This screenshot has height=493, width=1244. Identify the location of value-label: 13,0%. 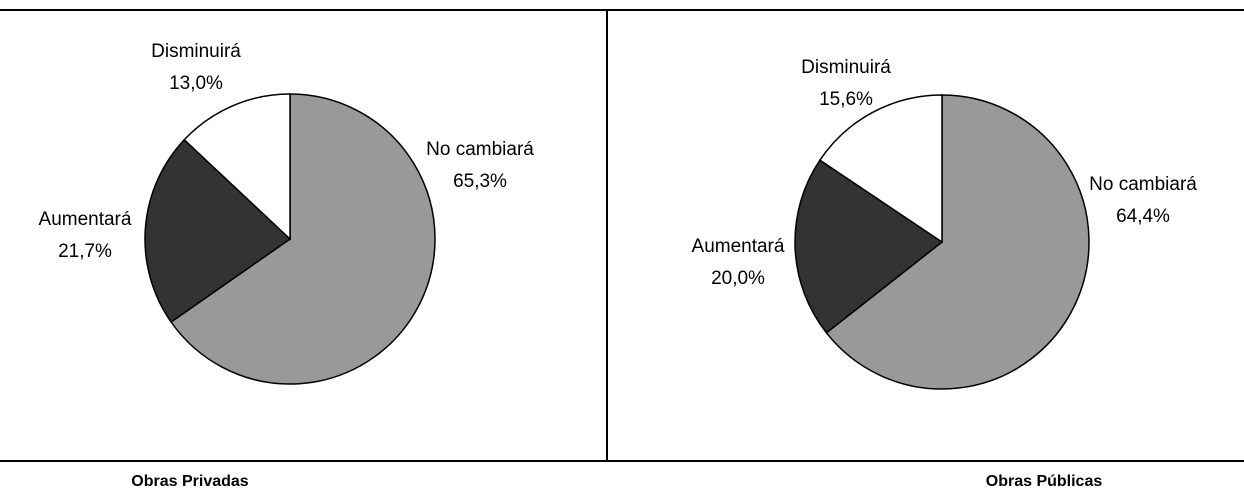
(196, 83).